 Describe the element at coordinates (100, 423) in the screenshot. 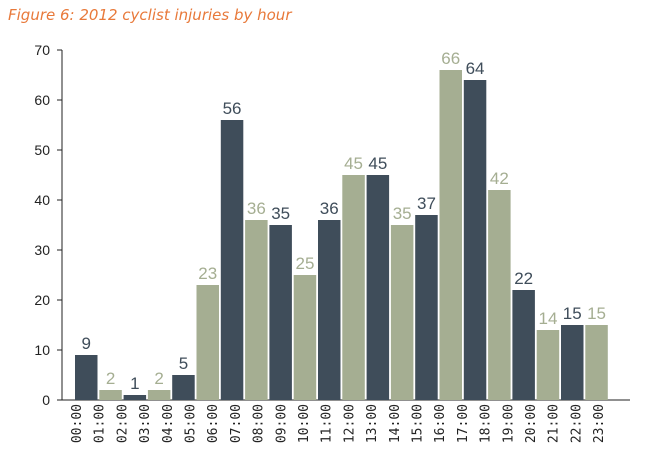

I see `x-tick-label: 01:00` at that location.